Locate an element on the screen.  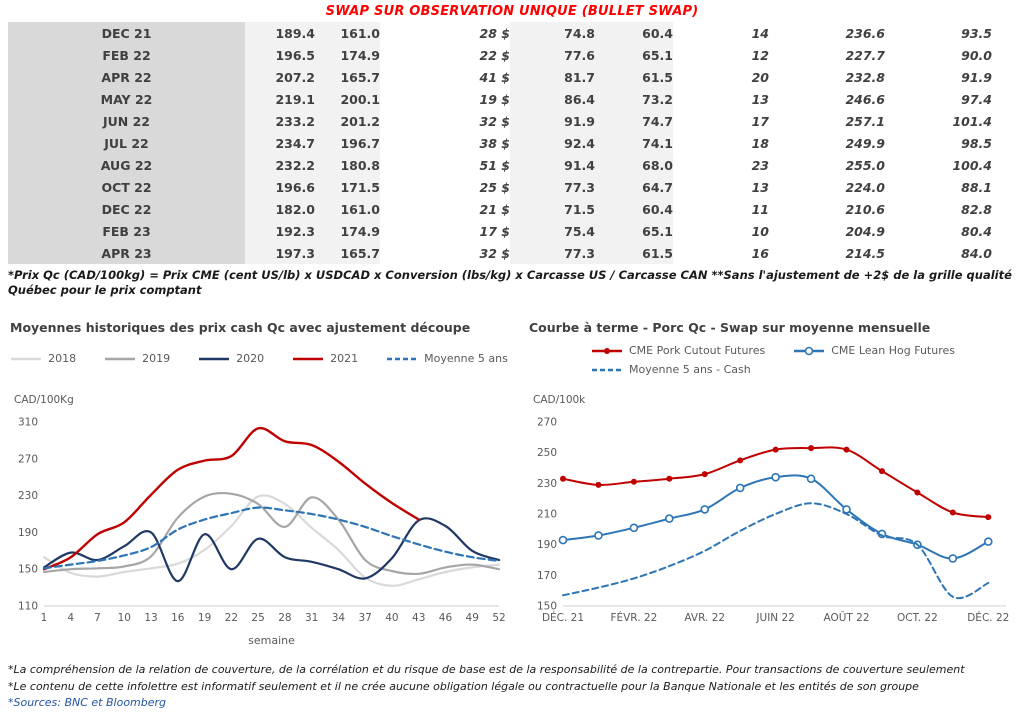
legend-label: Moyenne 5 ans - Cash is located at coordinates (690, 369).